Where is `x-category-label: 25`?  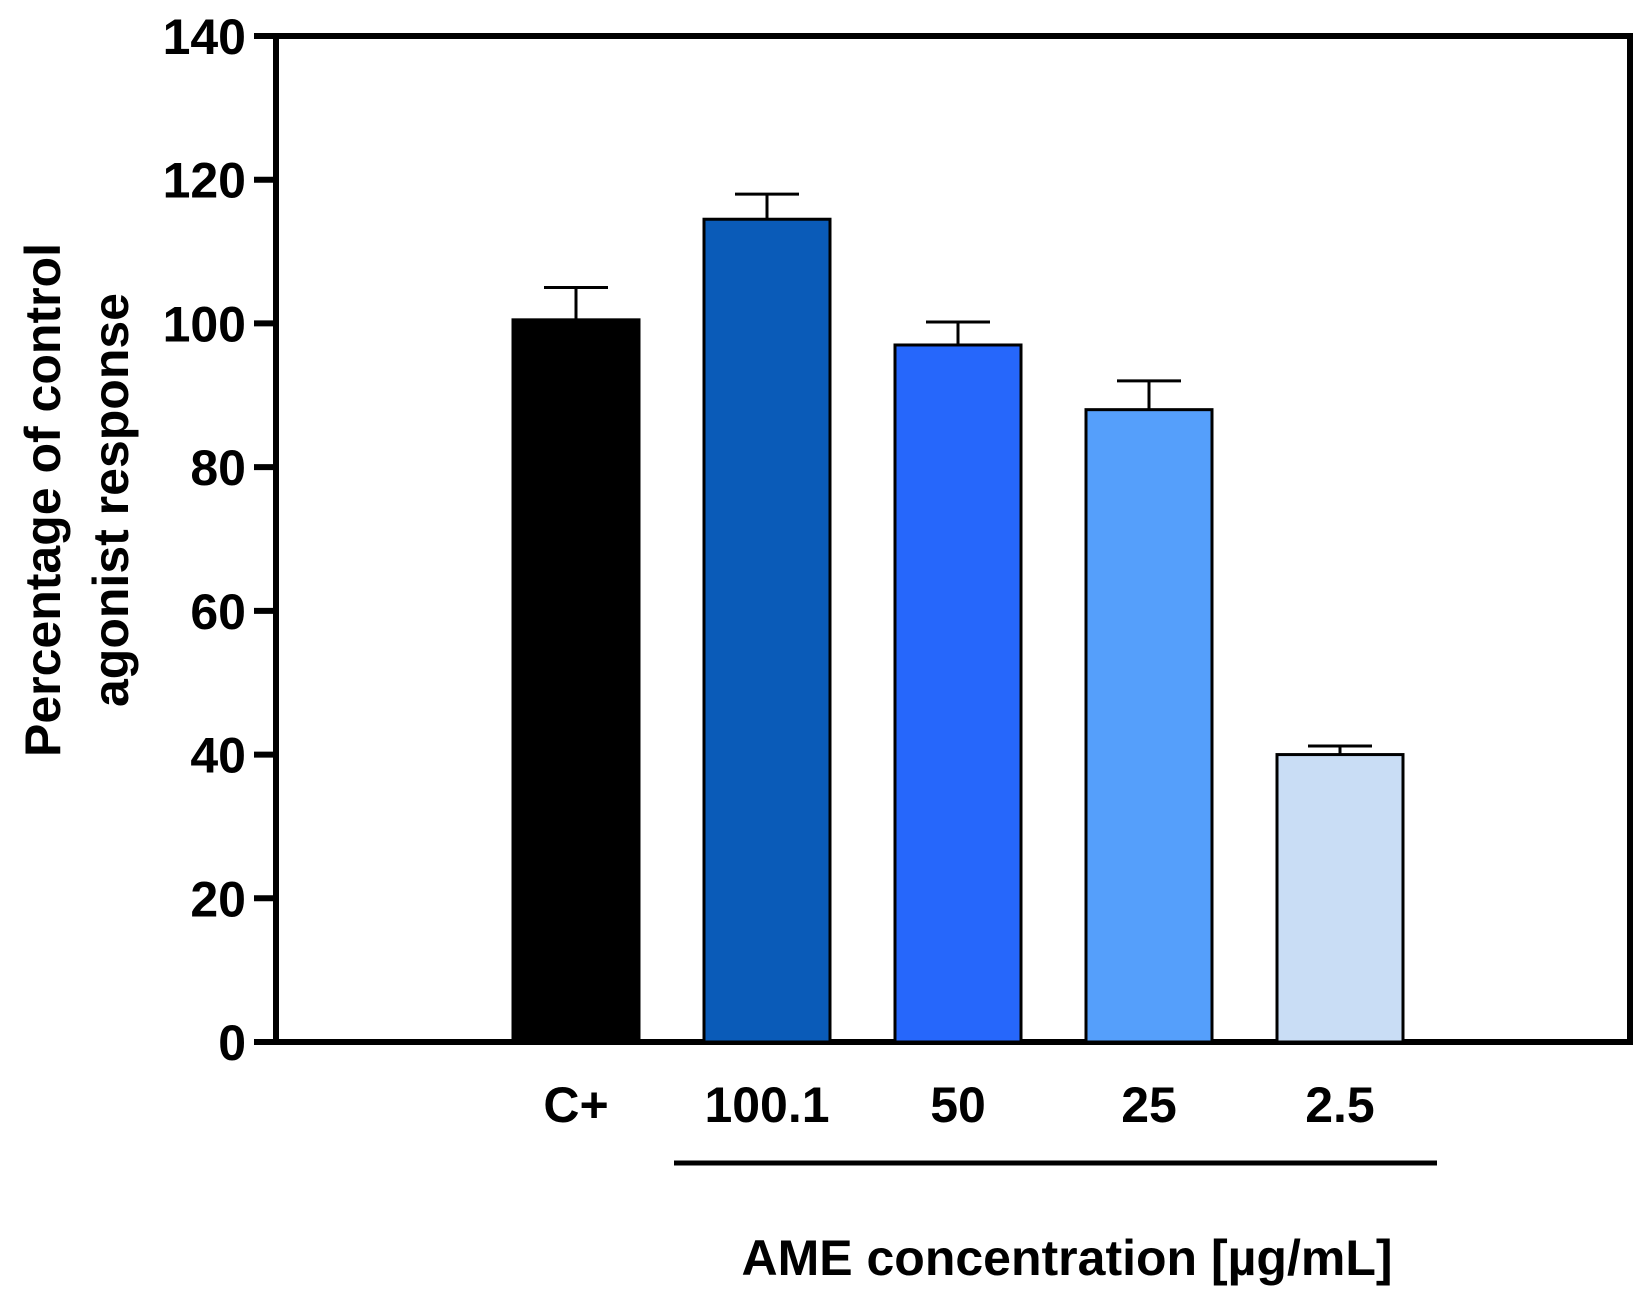 x-category-label: 25 is located at coordinates (1149, 1105).